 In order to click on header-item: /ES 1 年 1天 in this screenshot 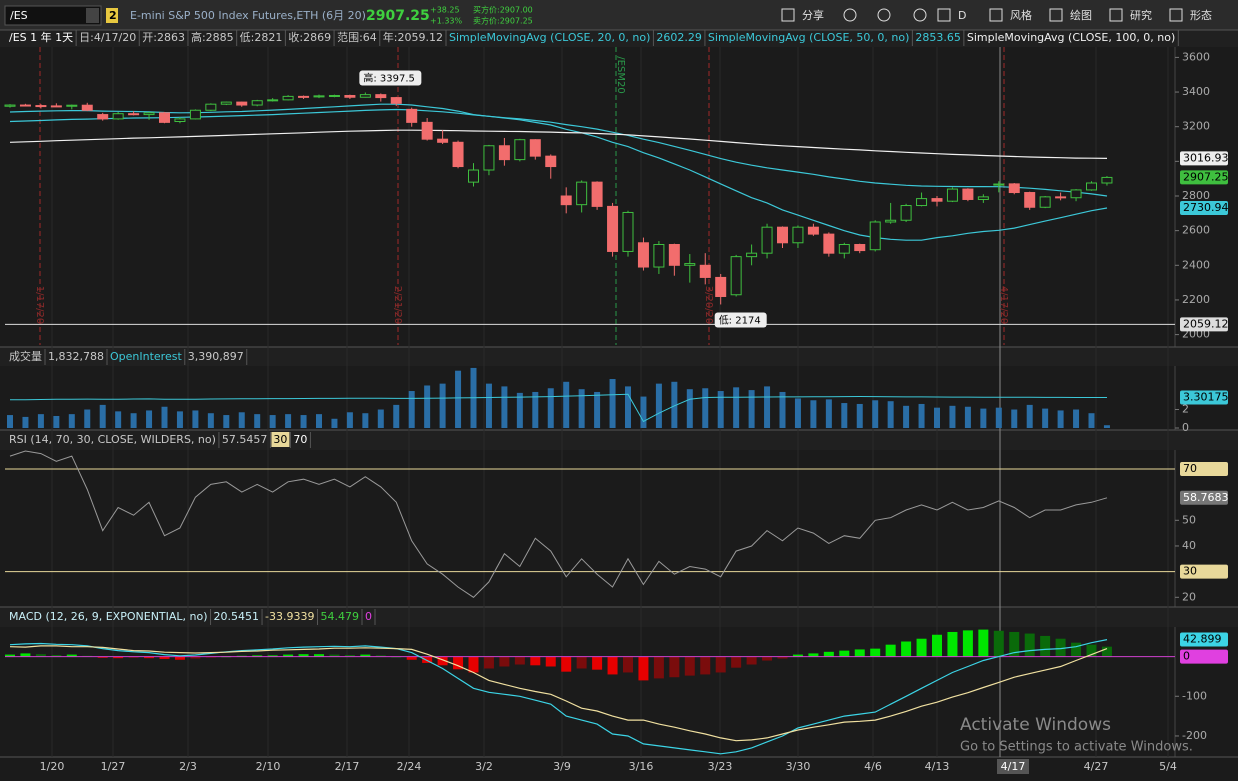, I will do `click(41, 37)`.